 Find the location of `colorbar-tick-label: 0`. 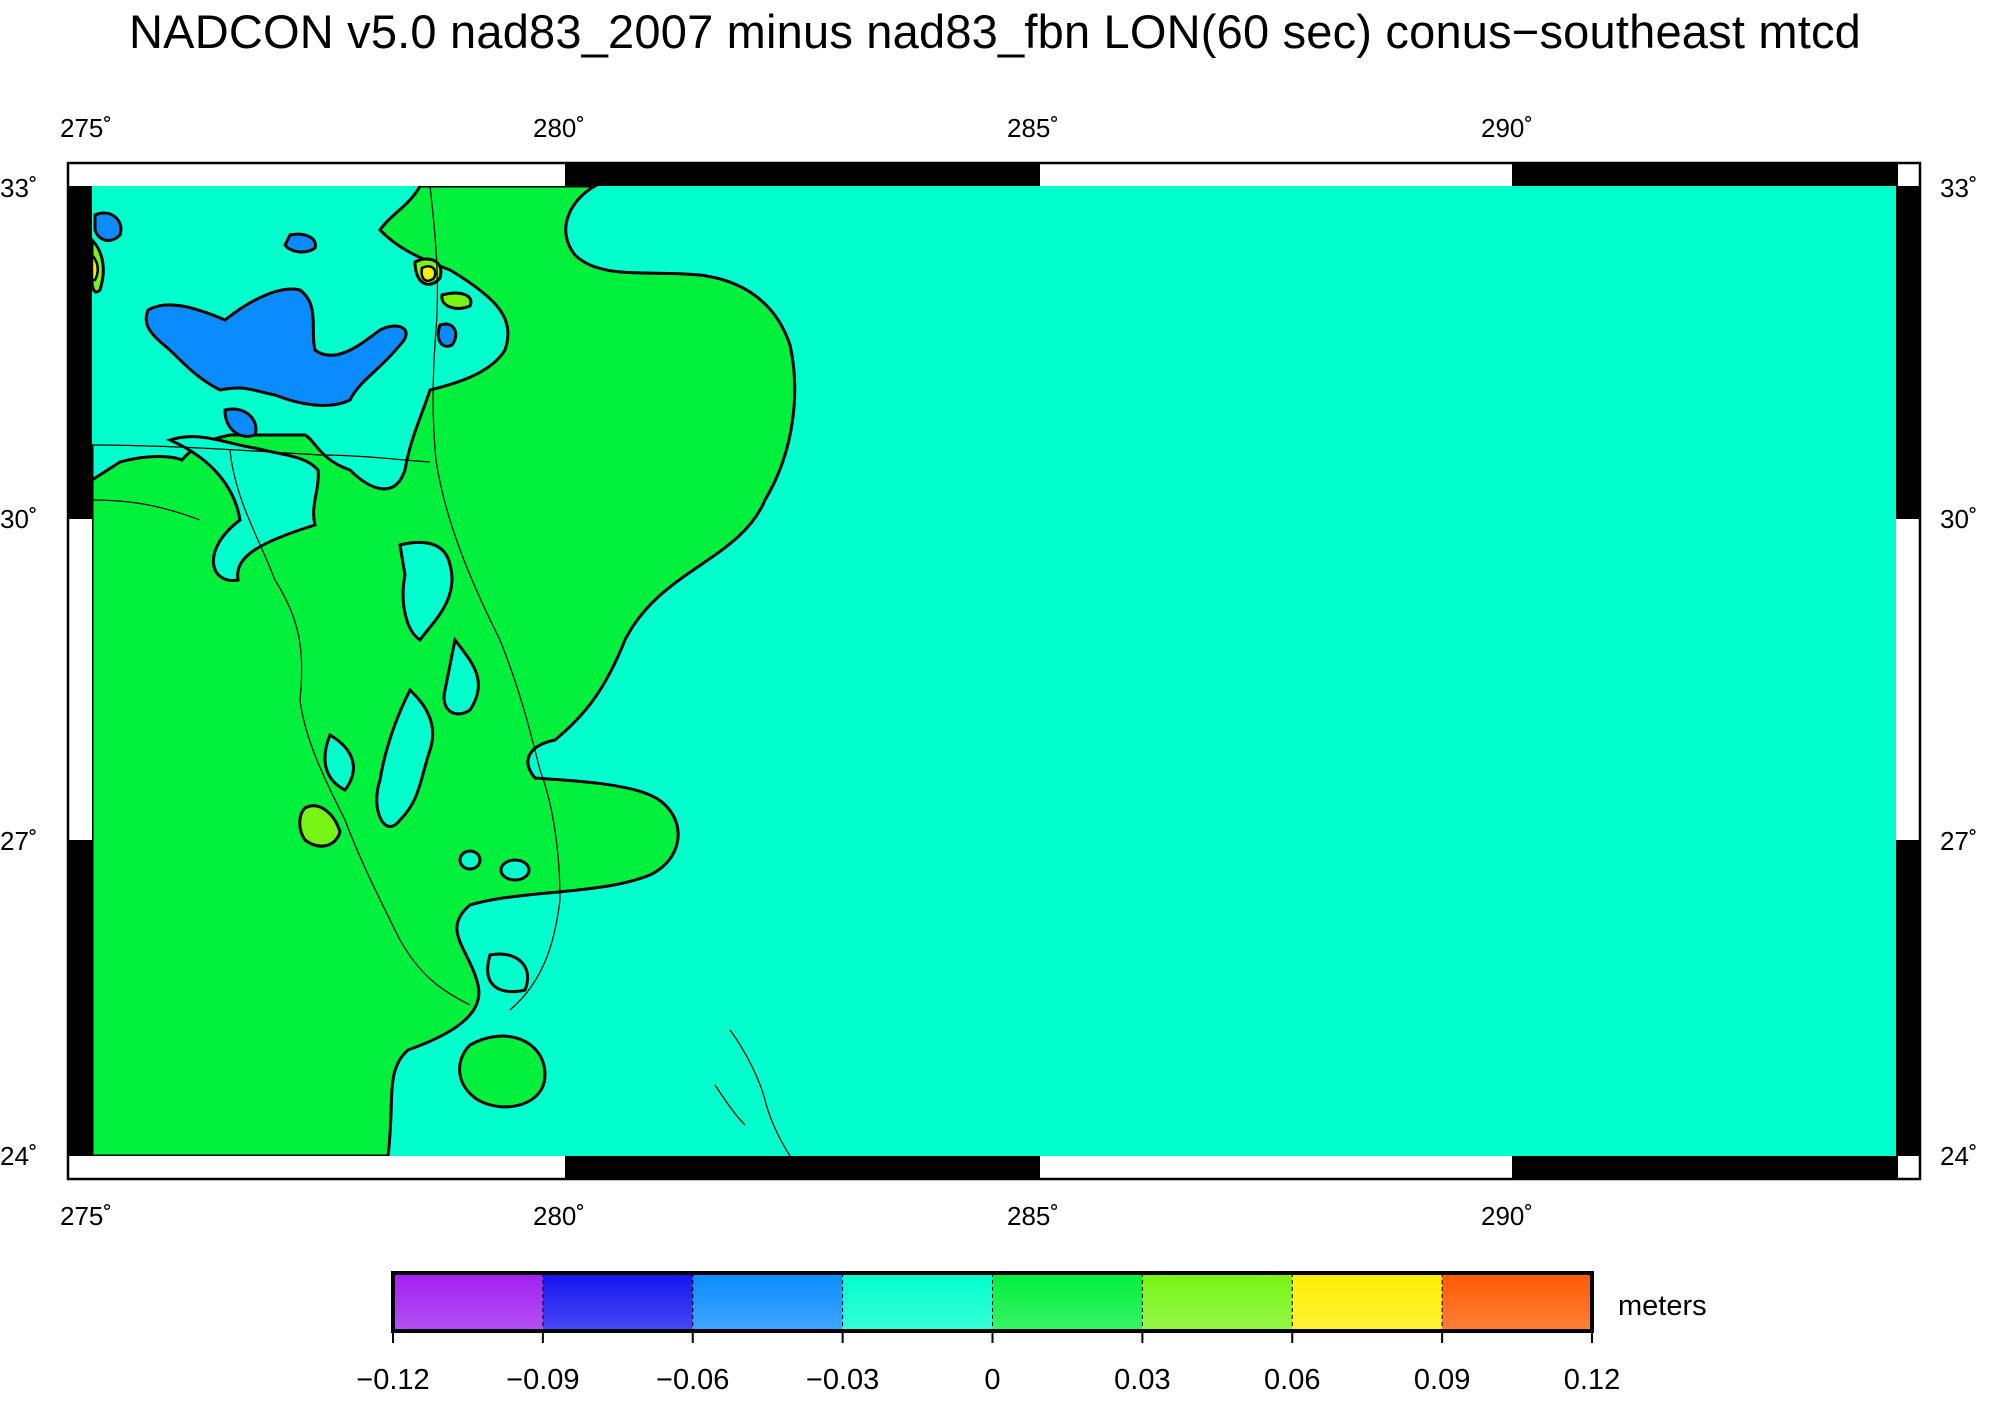

colorbar-tick-label: 0 is located at coordinates (992, 1380).